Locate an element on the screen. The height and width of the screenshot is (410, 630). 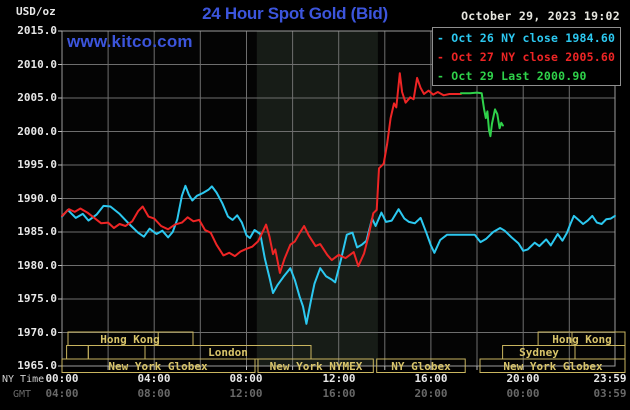
y-axis-tick-label: 1995.0 is located at coordinates (37, 164).